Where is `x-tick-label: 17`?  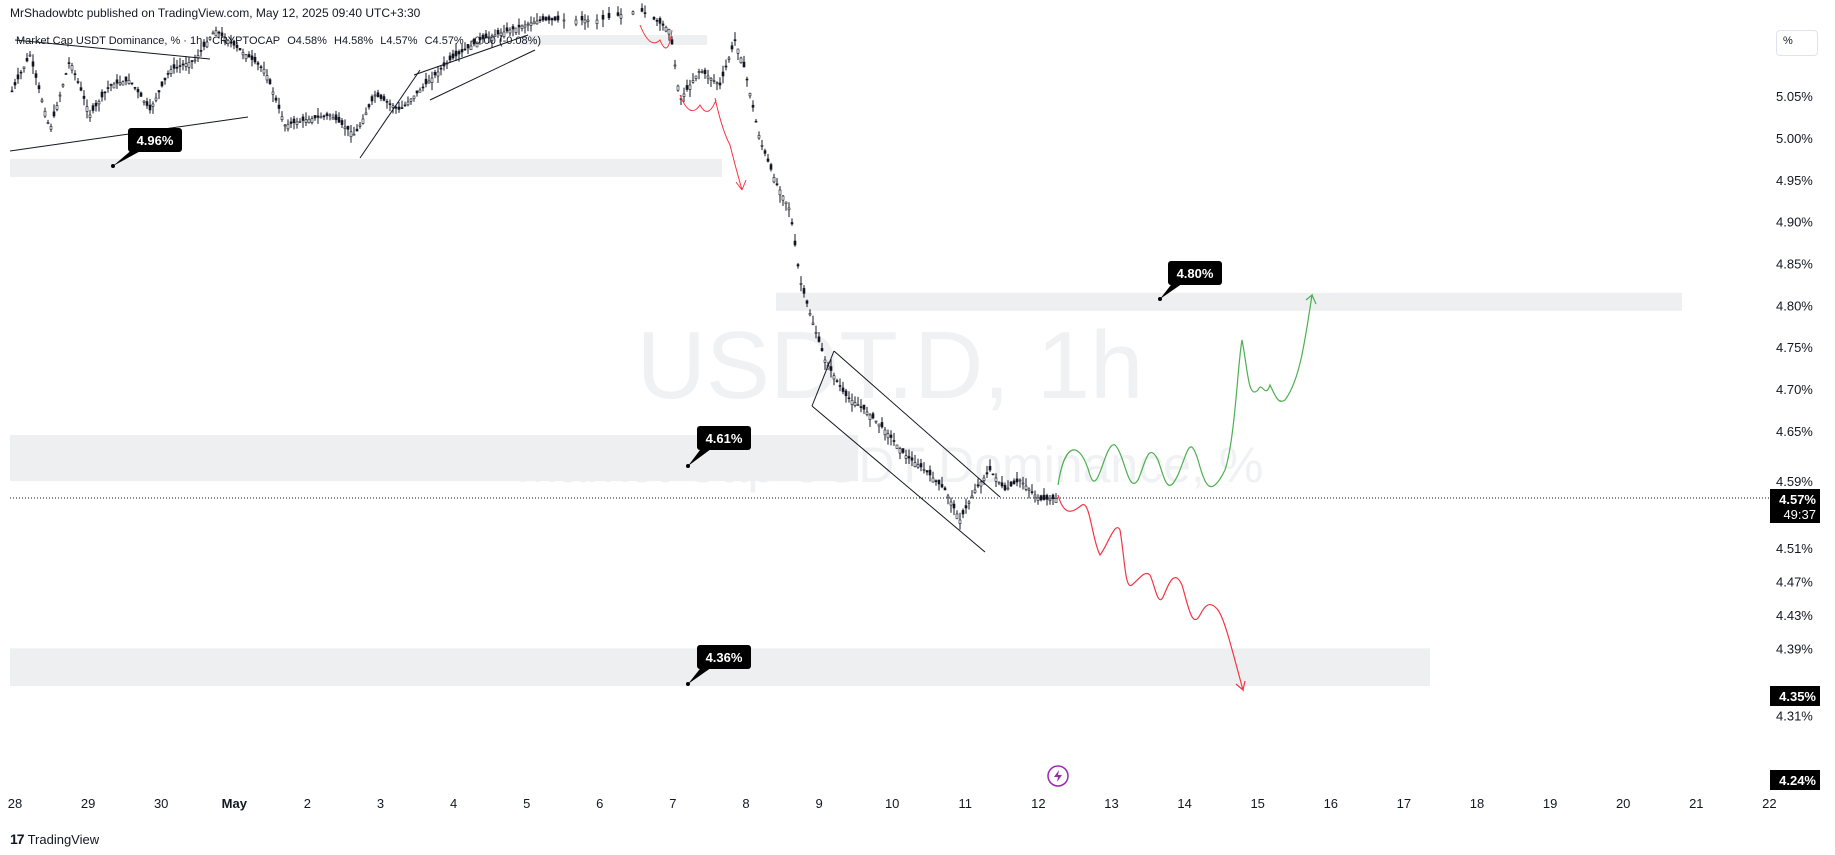
x-tick-label: 17 is located at coordinates (1404, 803).